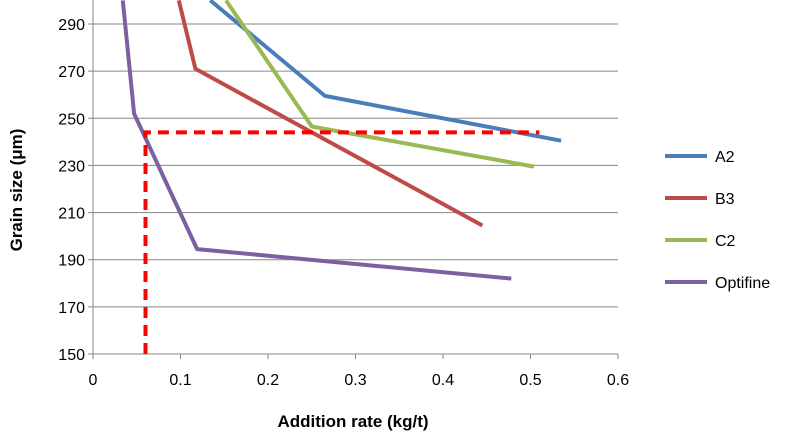 The width and height of the screenshot is (800, 439). I want to click on x-tick-label: 0.6, so click(618, 380).